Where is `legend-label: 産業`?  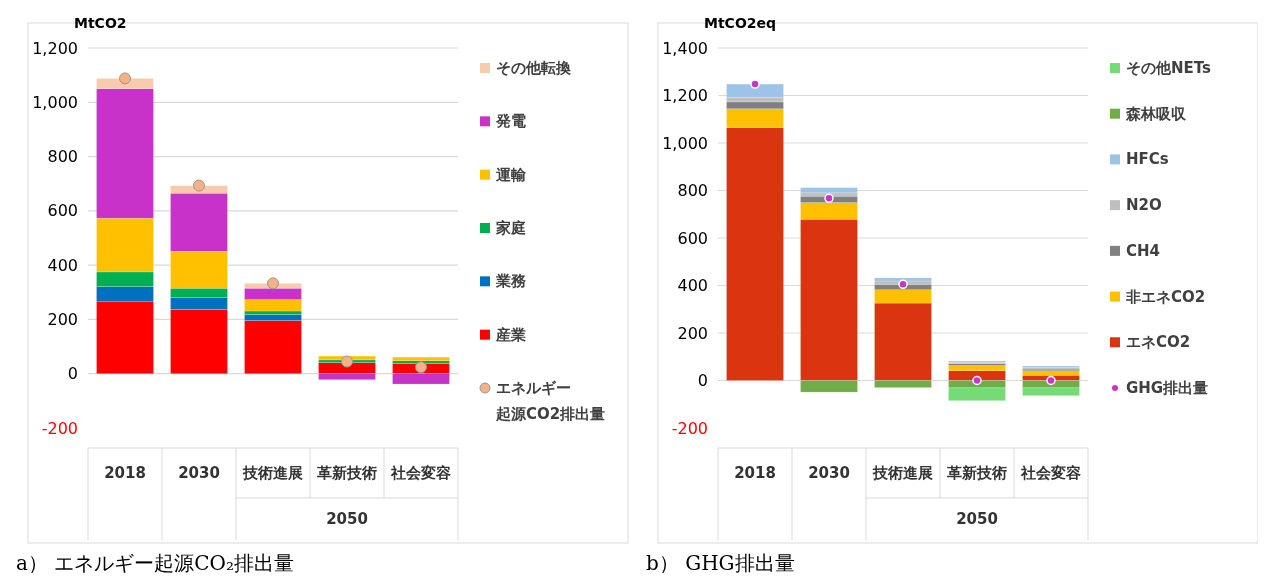 legend-label: 産業 is located at coordinates (510, 334).